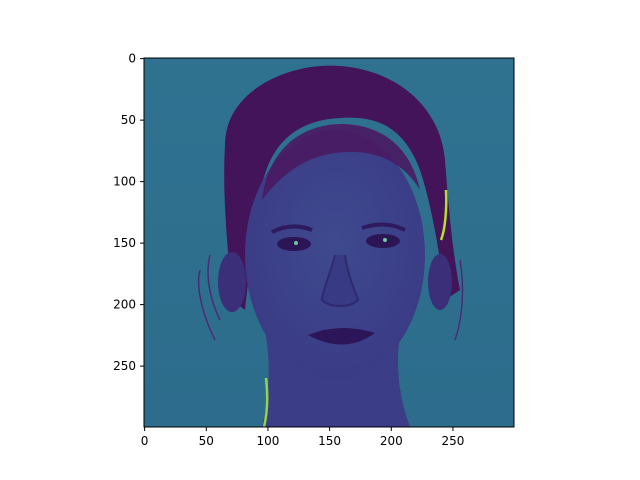 Image resolution: width=640 pixels, height=480 pixels. What do you see at coordinates (145, 441) in the screenshot?
I see `x-tick-label: 0` at bounding box center [145, 441].